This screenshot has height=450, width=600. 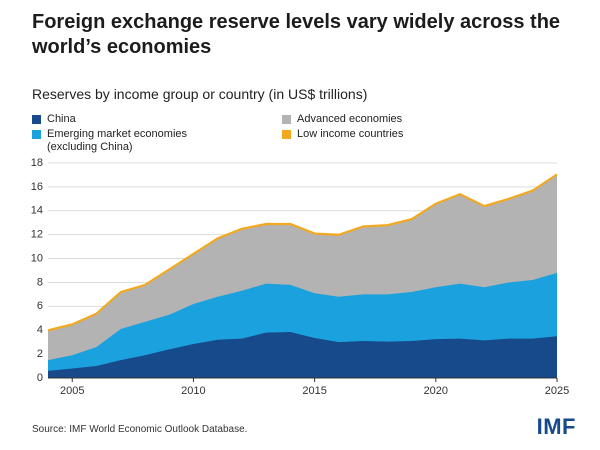 I want to click on x-tick-label: 2025, so click(x=557, y=391).